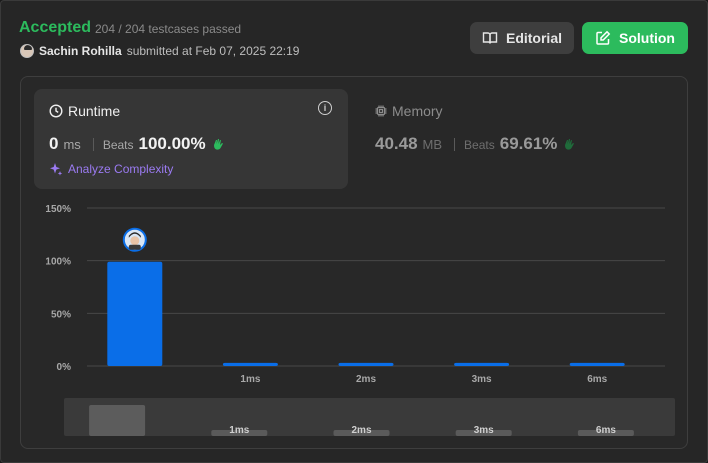 This screenshot has height=463, width=708. Describe the element at coordinates (55, 27) in the screenshot. I see `status-label: Accepted` at that location.